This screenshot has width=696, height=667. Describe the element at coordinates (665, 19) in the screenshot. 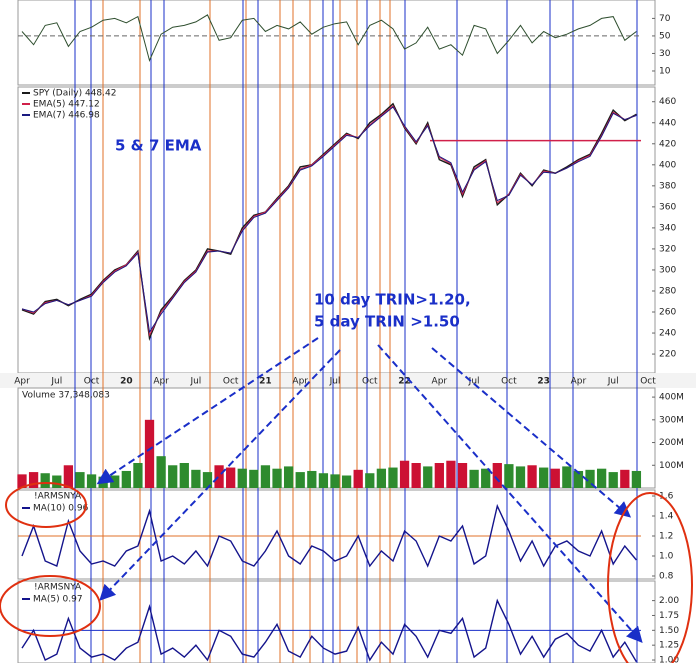

I see `y-tick-label: 70` at that location.